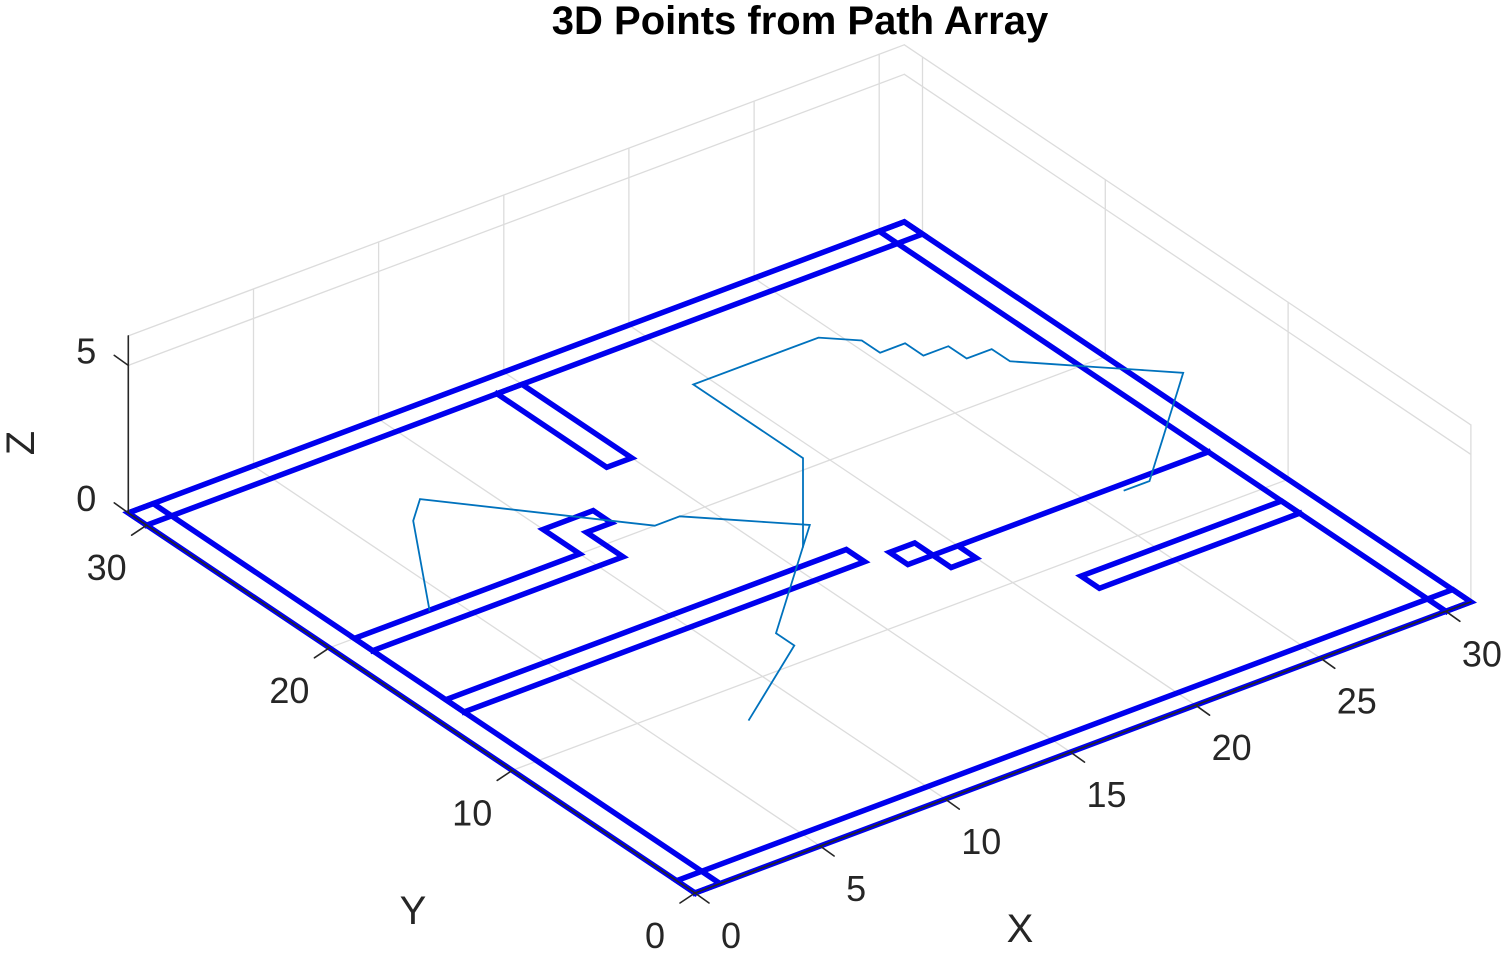 This screenshot has width=1509, height=968. What do you see at coordinates (731, 935) in the screenshot?
I see `x-tick-label-0: 0` at bounding box center [731, 935].